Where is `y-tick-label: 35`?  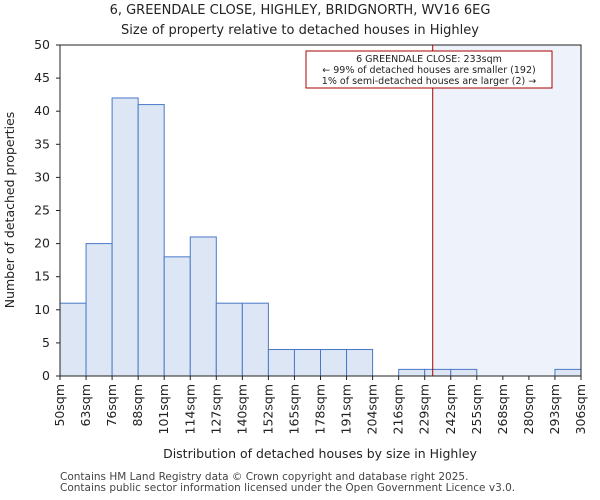 y-tick-label: 35 is located at coordinates (42, 143).